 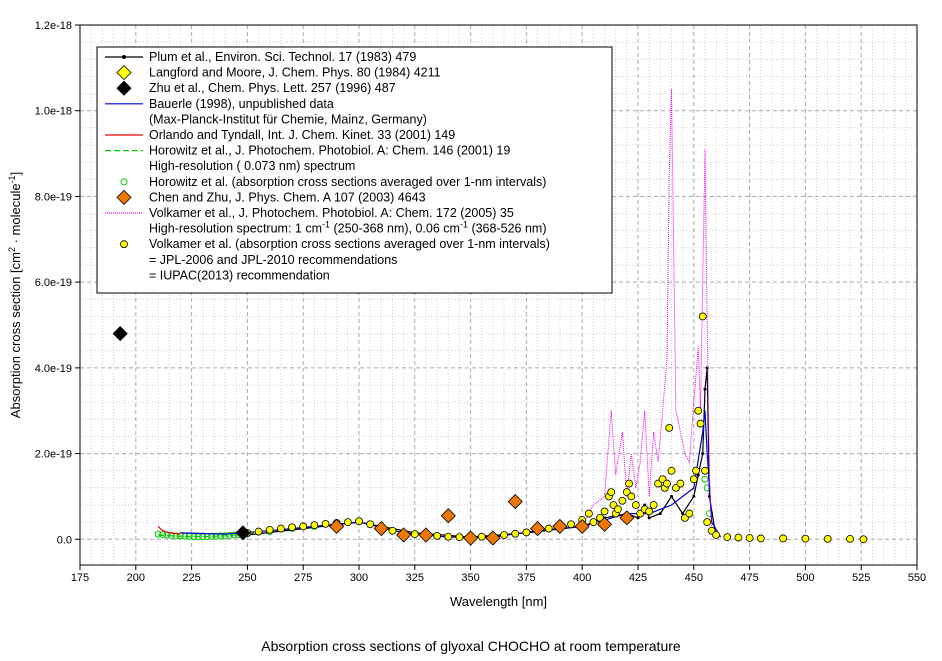 I want to click on x-tick-label: 450, so click(x=694, y=578).